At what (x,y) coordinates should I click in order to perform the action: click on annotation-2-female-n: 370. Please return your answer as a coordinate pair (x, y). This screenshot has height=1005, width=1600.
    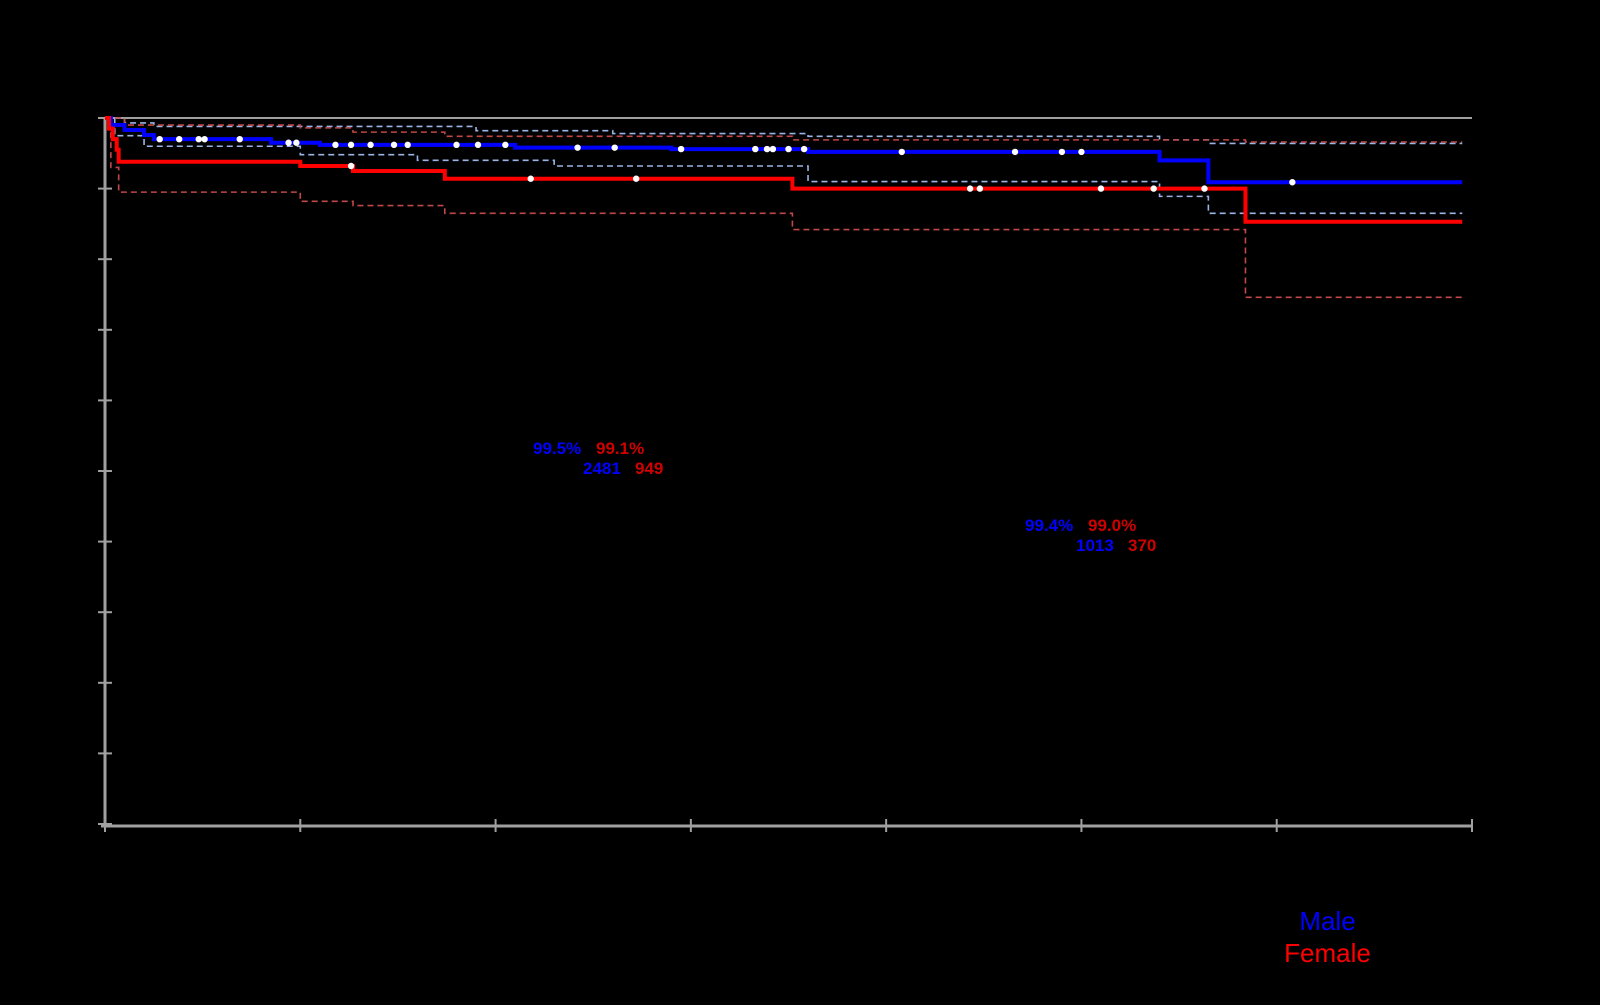
    Looking at the image, I should click on (1142, 545).